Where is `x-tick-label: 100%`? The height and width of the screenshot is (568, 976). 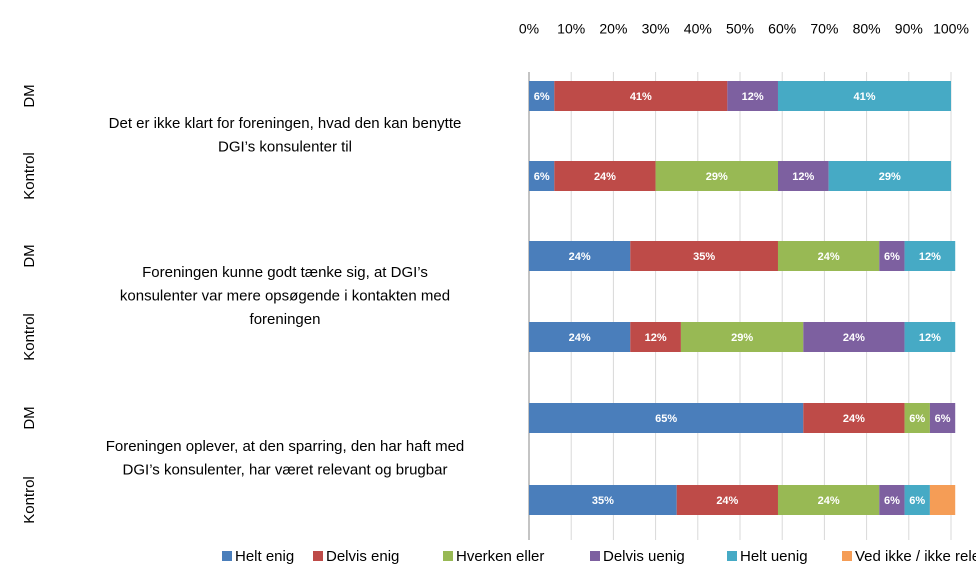 x-tick-label: 100% is located at coordinates (951, 29).